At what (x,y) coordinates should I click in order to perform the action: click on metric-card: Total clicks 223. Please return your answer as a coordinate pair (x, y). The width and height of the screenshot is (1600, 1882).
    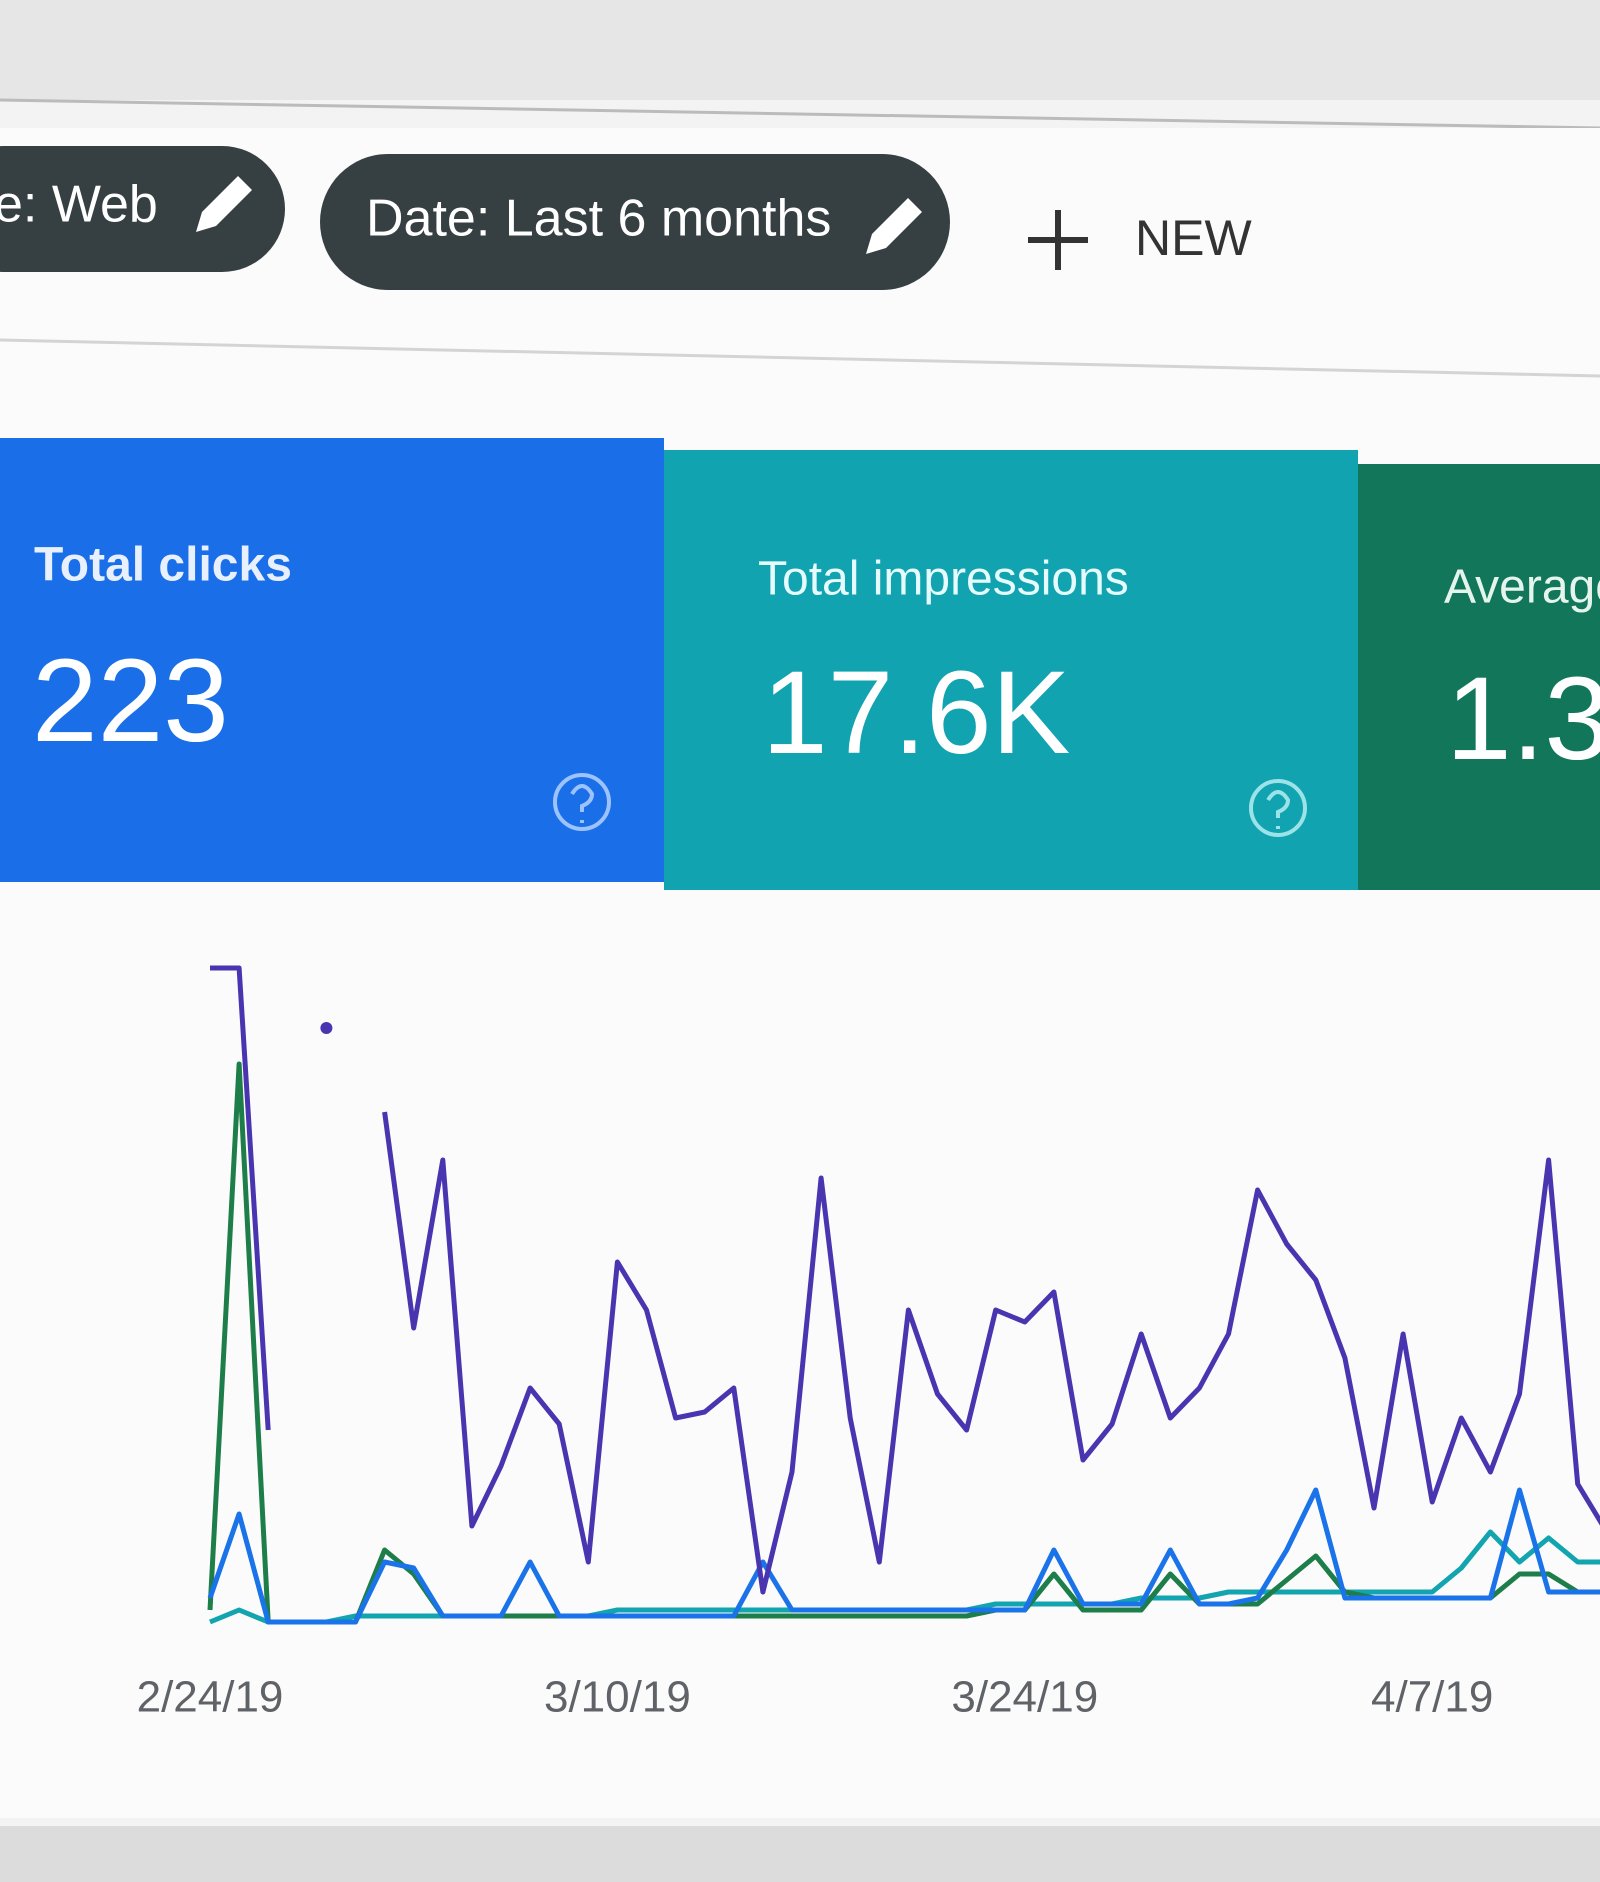
    Looking at the image, I should click on (332, 660).